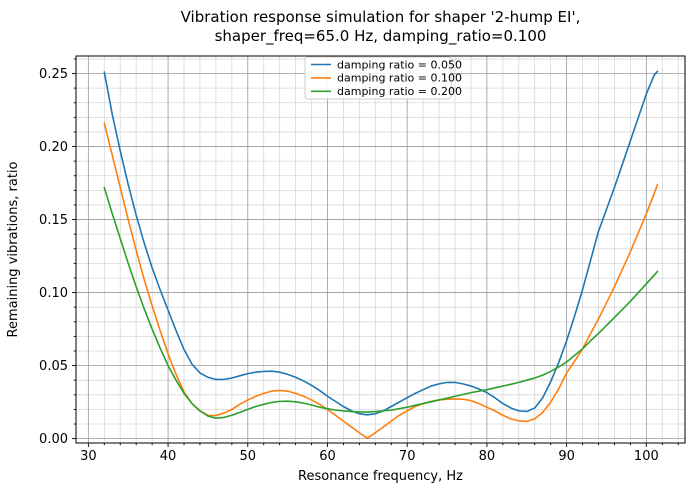  What do you see at coordinates (399, 78) in the screenshot?
I see `legend-label: damping ratio = 0.100` at bounding box center [399, 78].